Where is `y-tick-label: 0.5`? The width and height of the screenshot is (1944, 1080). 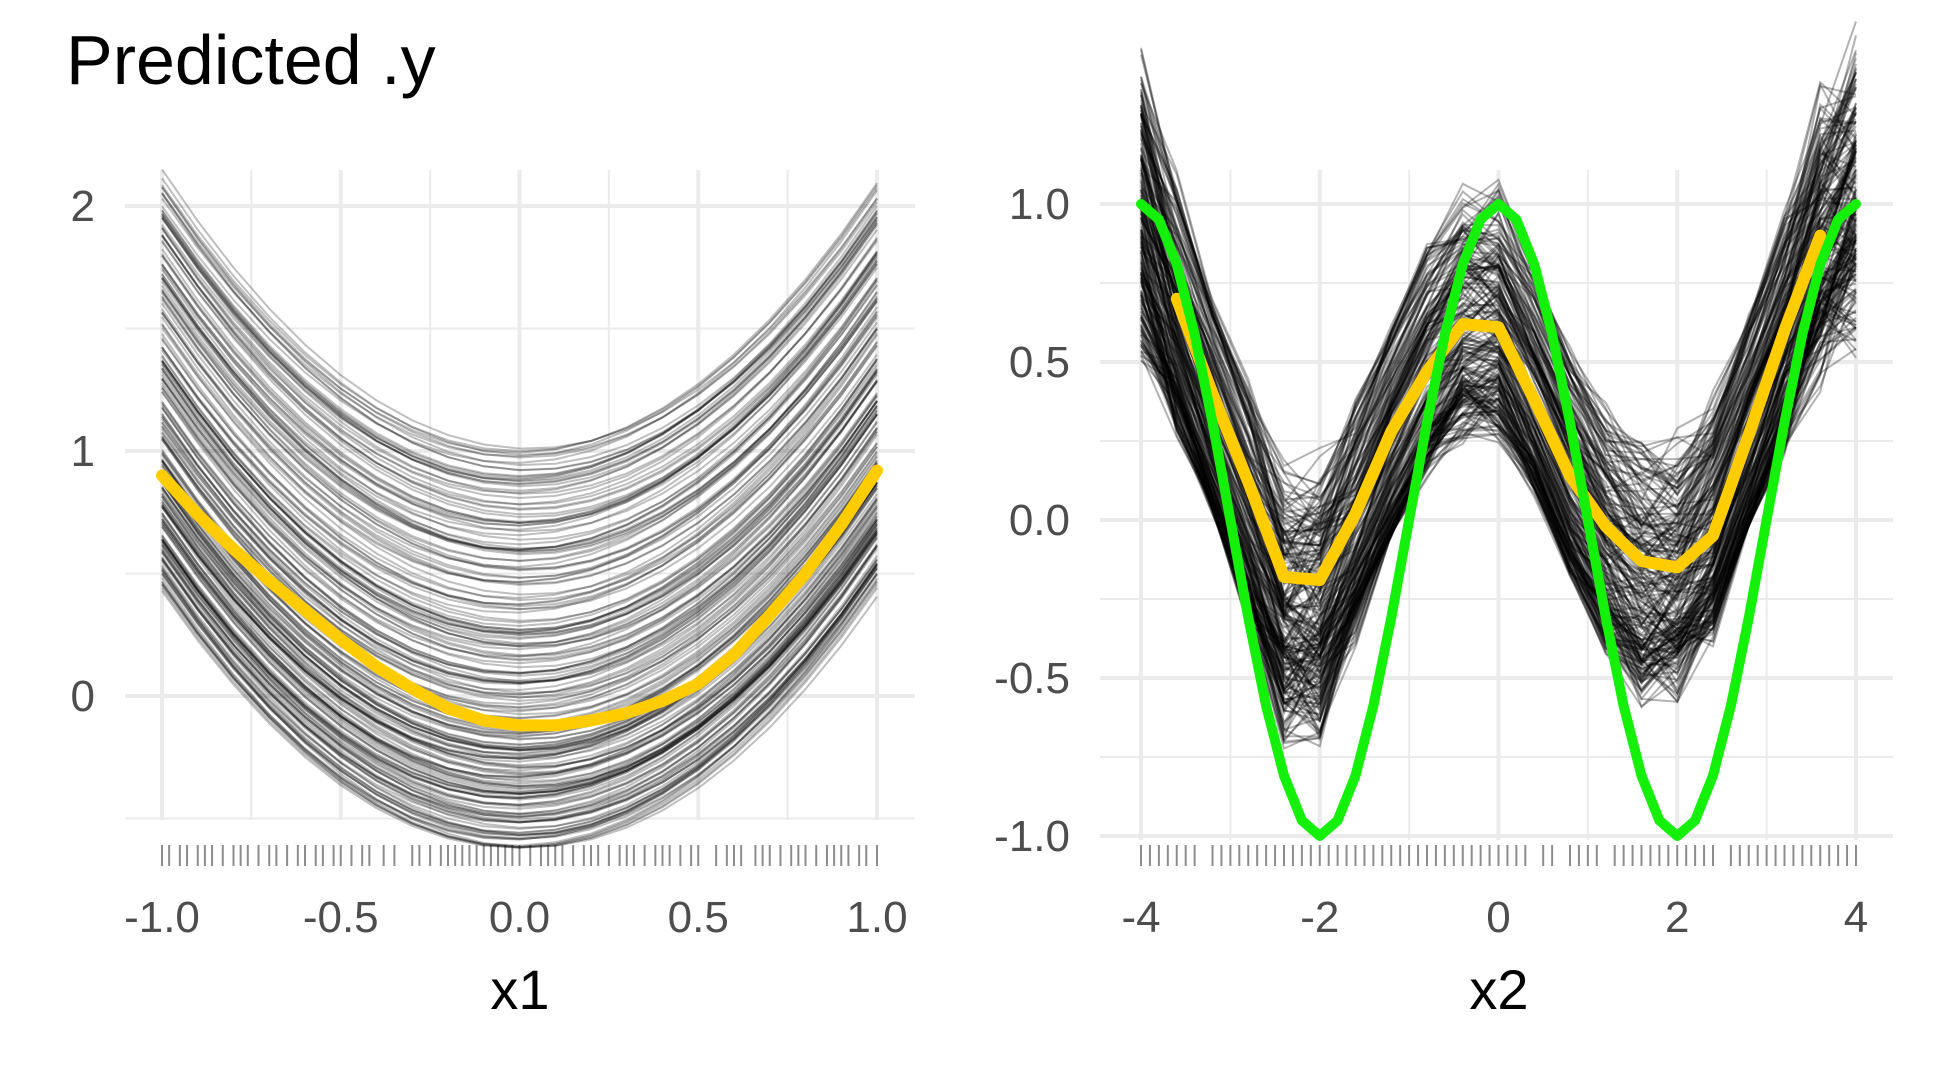 y-tick-label: 0.5 is located at coordinates (1039, 362).